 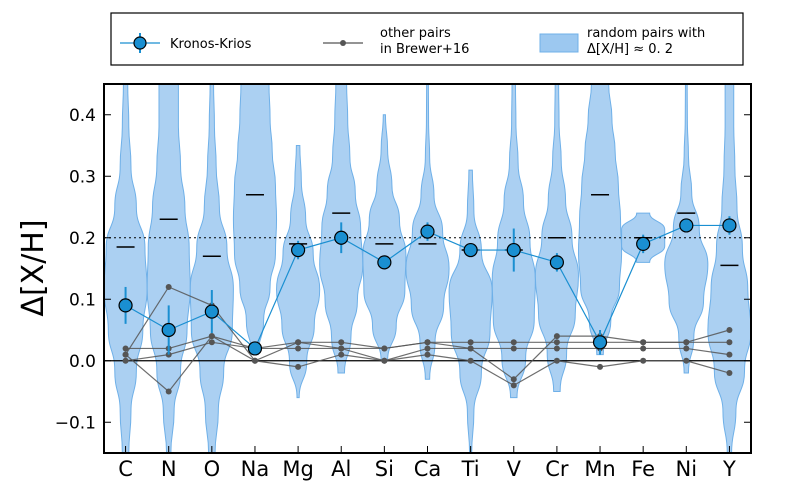 I want to click on other-pairs-point-3-cr, so click(x=556, y=348).